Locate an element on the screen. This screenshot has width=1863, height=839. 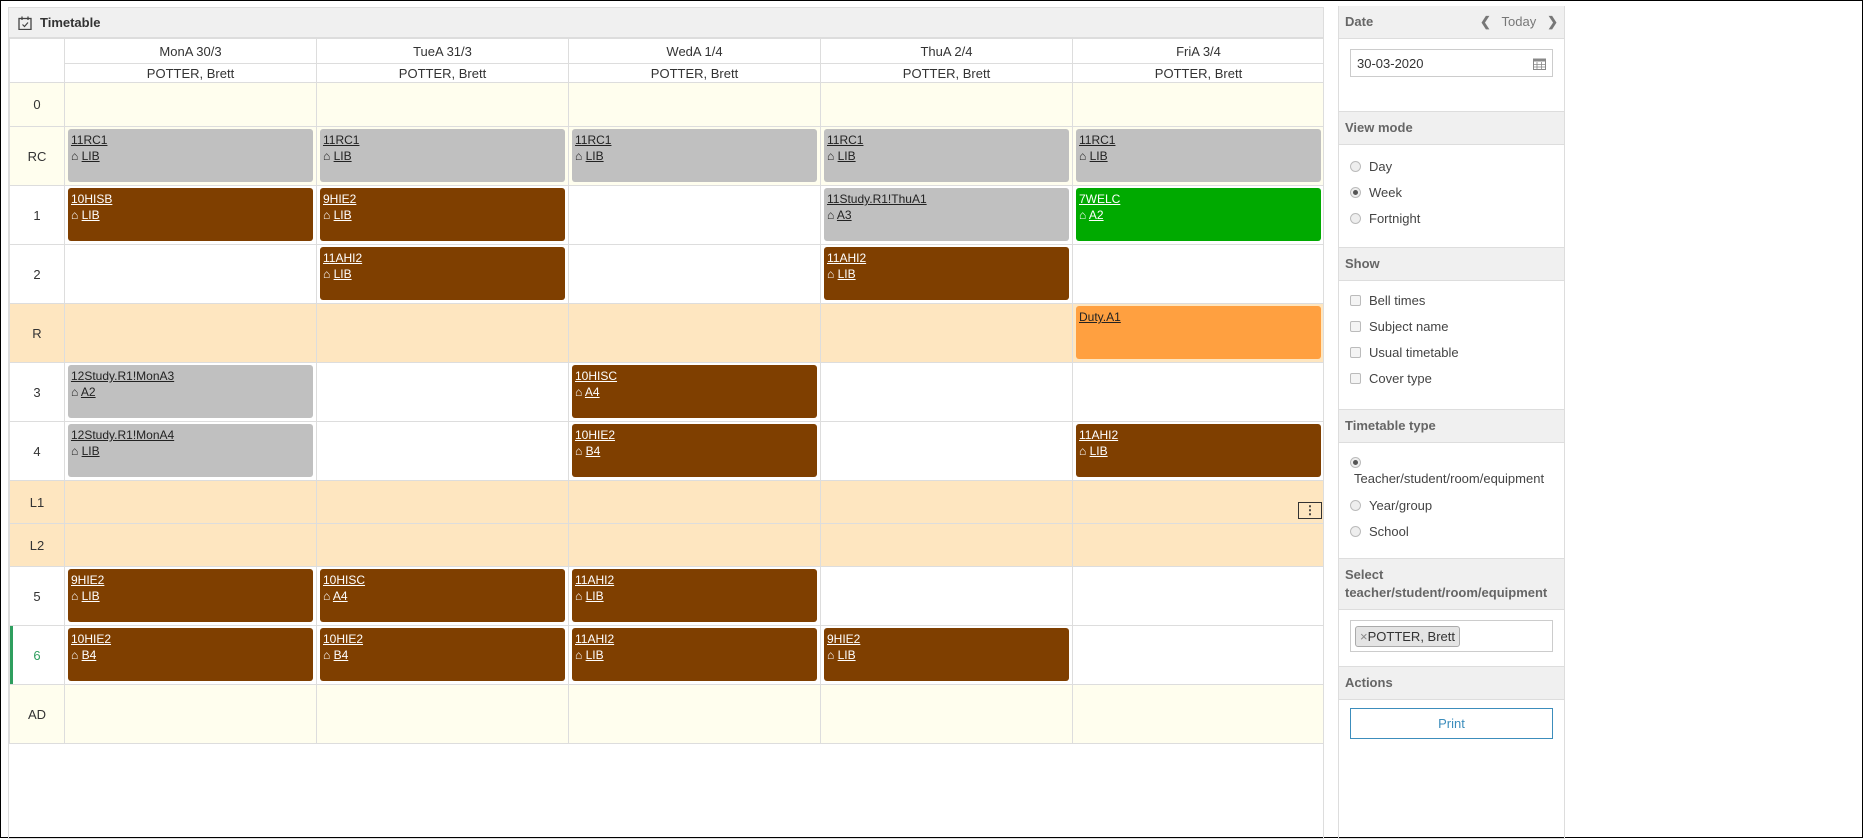
radio-button is located at coordinates (1355, 166).